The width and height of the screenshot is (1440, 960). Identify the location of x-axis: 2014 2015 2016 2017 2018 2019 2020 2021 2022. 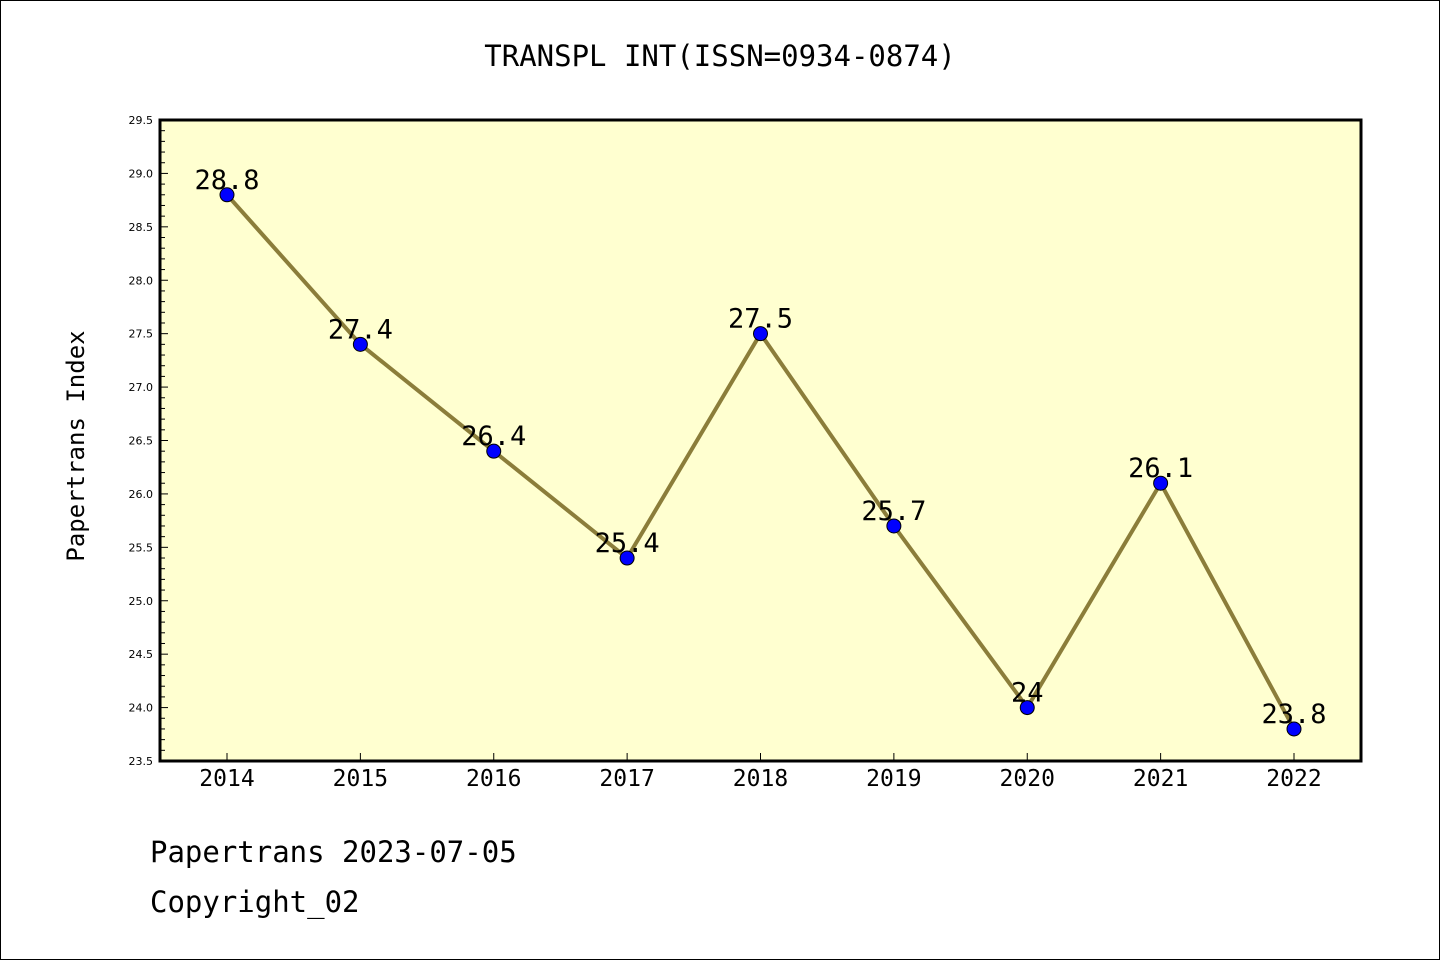
(760, 772).